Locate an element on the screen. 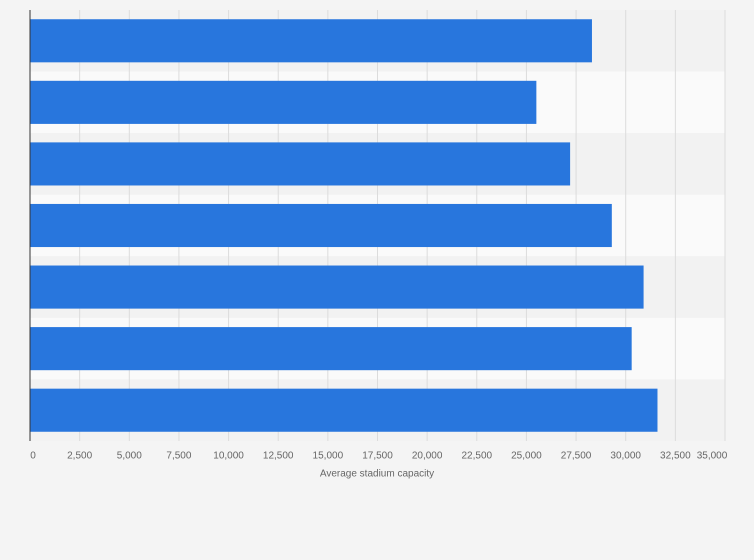 This screenshot has height=560, width=754. x-tick-label: 20,000 is located at coordinates (427, 456).